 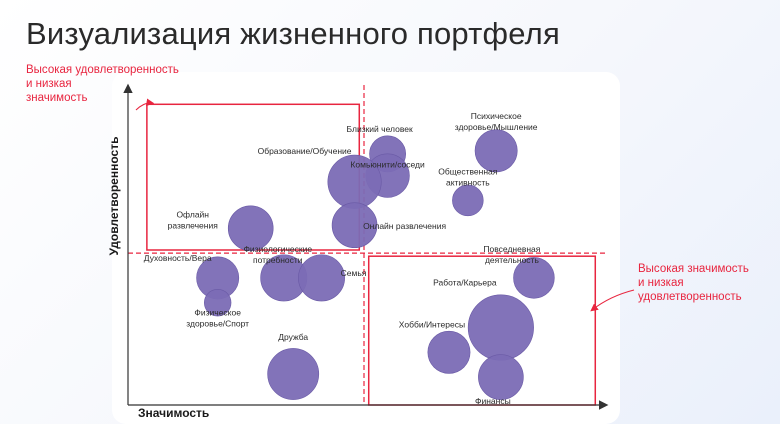 What do you see at coordinates (468, 176) in the screenshot?
I see `bubble-label: Общественная активность` at bounding box center [468, 176].